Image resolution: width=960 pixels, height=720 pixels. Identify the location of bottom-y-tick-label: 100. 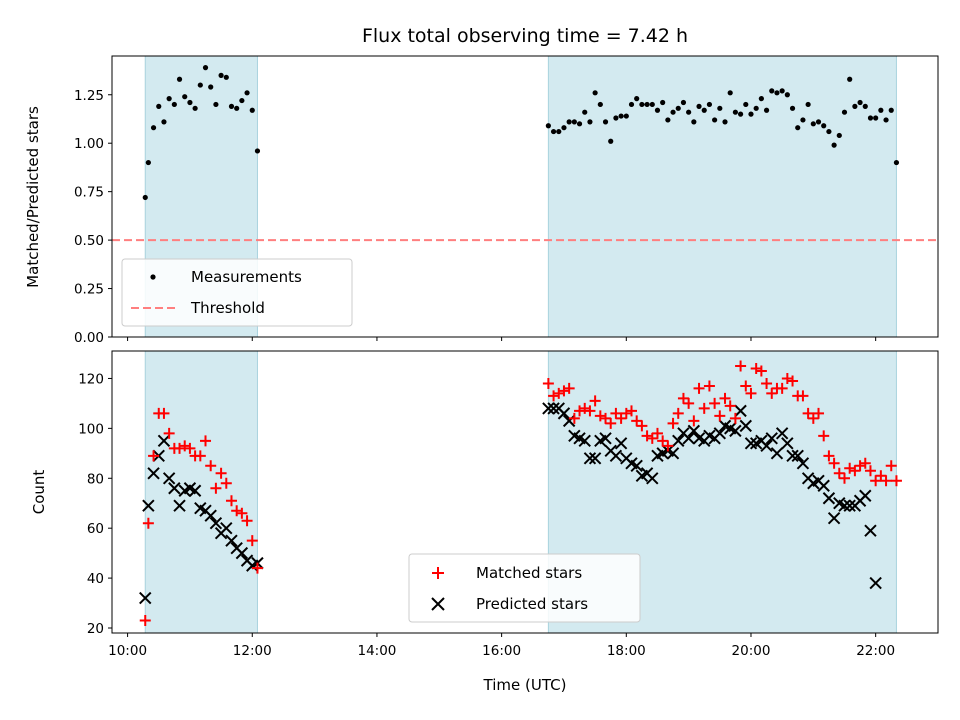
(91, 429).